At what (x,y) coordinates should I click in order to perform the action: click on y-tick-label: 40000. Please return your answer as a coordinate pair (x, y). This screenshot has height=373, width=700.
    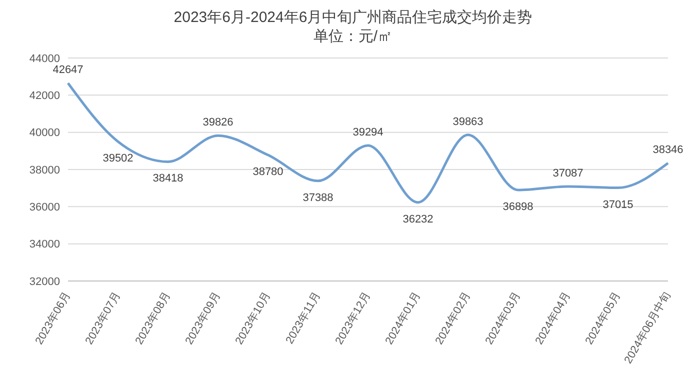
    Looking at the image, I should click on (44, 133).